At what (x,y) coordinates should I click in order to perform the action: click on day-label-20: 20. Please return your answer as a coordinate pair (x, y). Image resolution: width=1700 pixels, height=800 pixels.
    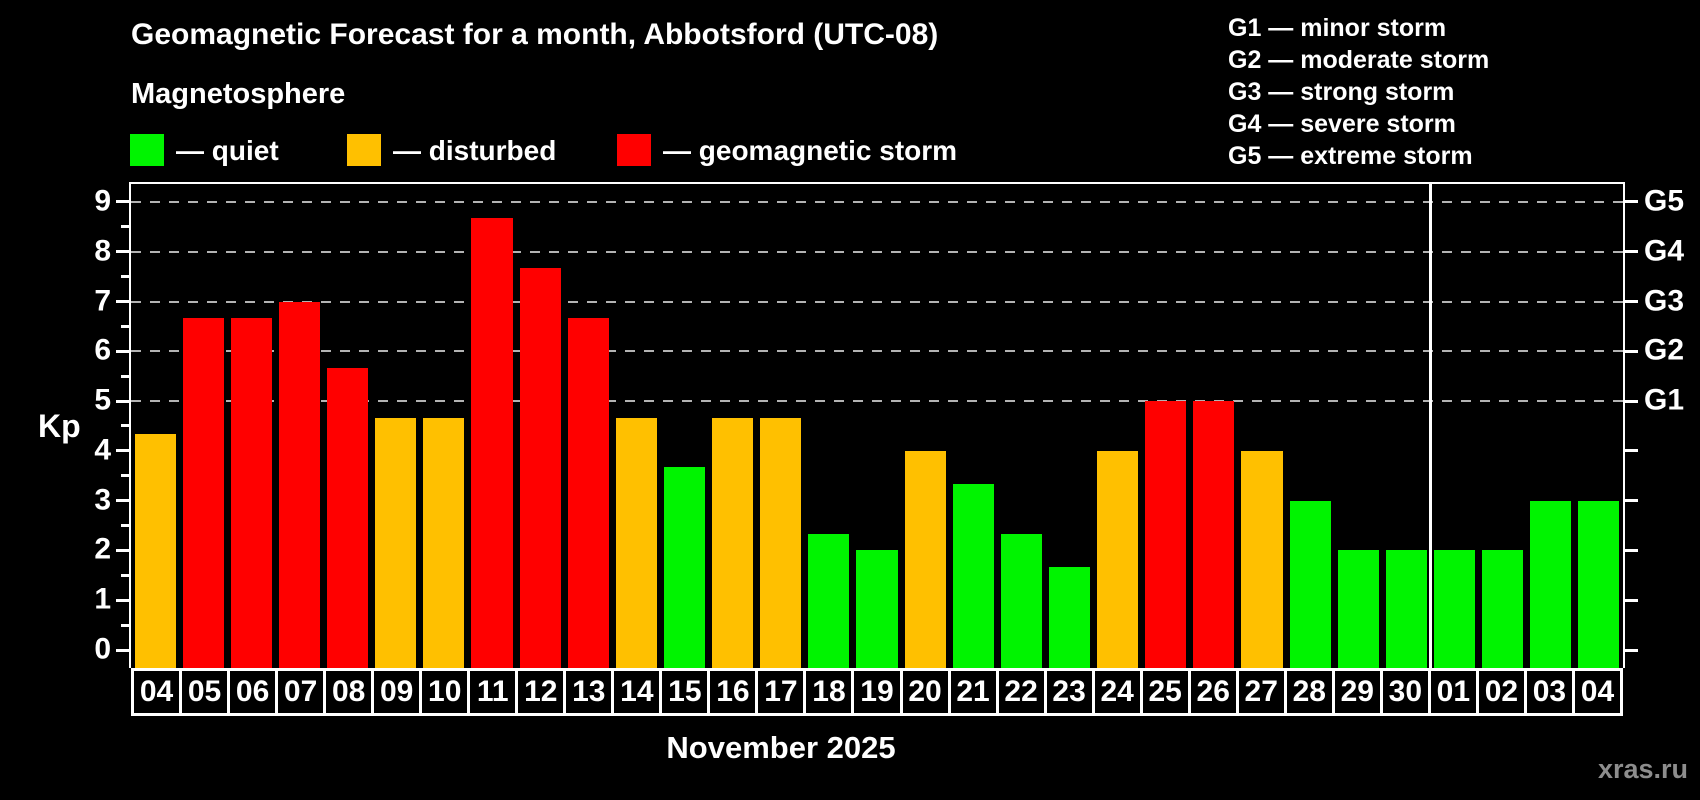
    Looking at the image, I should click on (925, 692).